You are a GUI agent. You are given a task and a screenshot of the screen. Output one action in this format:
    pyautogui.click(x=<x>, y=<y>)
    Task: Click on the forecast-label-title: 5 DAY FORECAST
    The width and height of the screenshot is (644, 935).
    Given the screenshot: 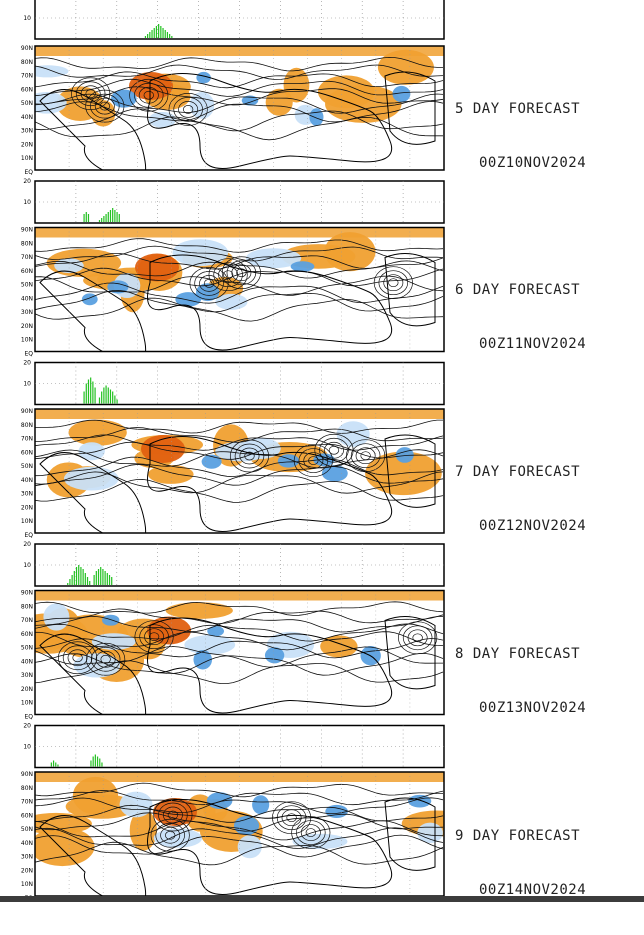 What is the action you would take?
    pyautogui.click(x=518, y=109)
    